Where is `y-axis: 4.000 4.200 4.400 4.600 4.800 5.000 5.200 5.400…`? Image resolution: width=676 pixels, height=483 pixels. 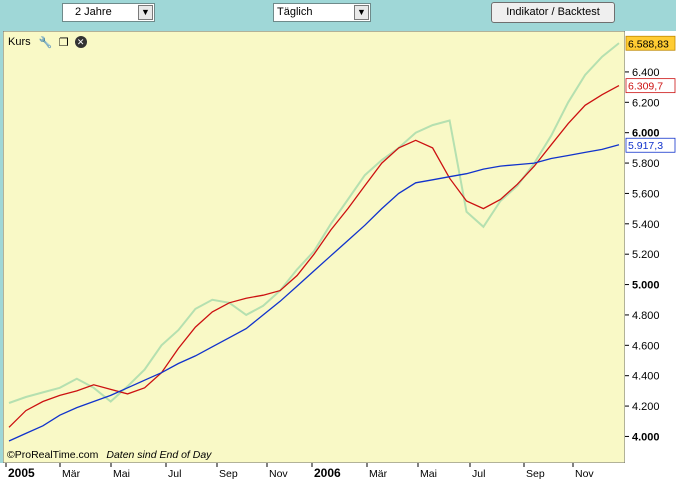
y-axis: 4.000 4.200 4.400 4.600 4.800 5.000 5.200 5.400… is located at coordinates (650, 247).